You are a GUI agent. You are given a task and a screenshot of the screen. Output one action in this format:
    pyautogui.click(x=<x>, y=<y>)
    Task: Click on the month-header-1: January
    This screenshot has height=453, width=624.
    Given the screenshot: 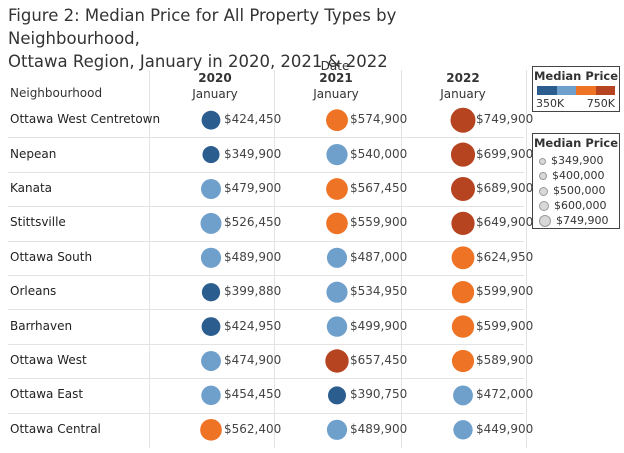 What is the action you would take?
    pyautogui.click(x=336, y=94)
    